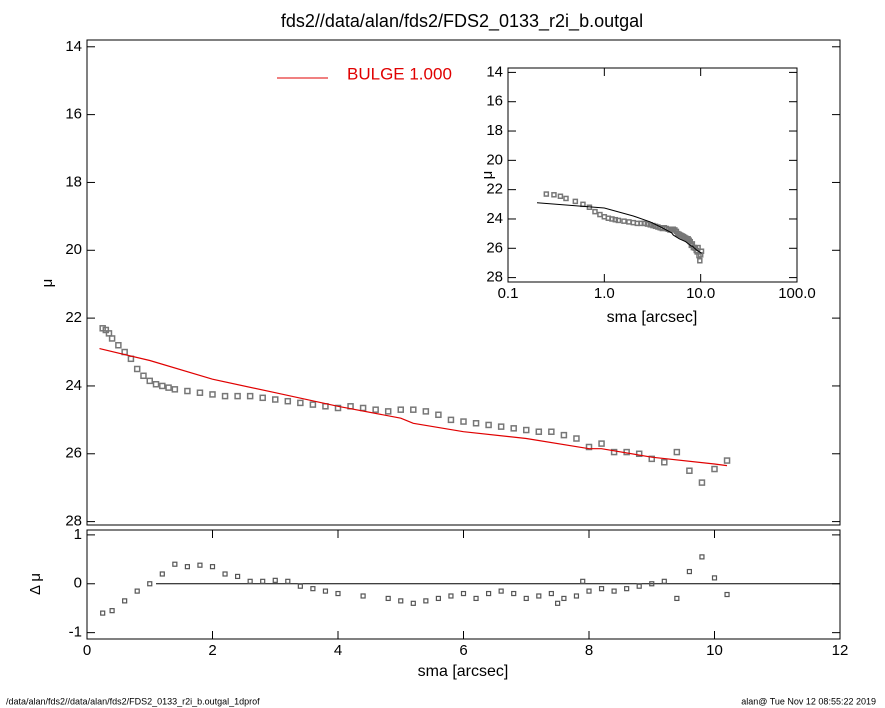 The width and height of the screenshot is (885, 708). Describe the element at coordinates (78, 583) in the screenshot. I see `y-tick-label: 0` at that location.